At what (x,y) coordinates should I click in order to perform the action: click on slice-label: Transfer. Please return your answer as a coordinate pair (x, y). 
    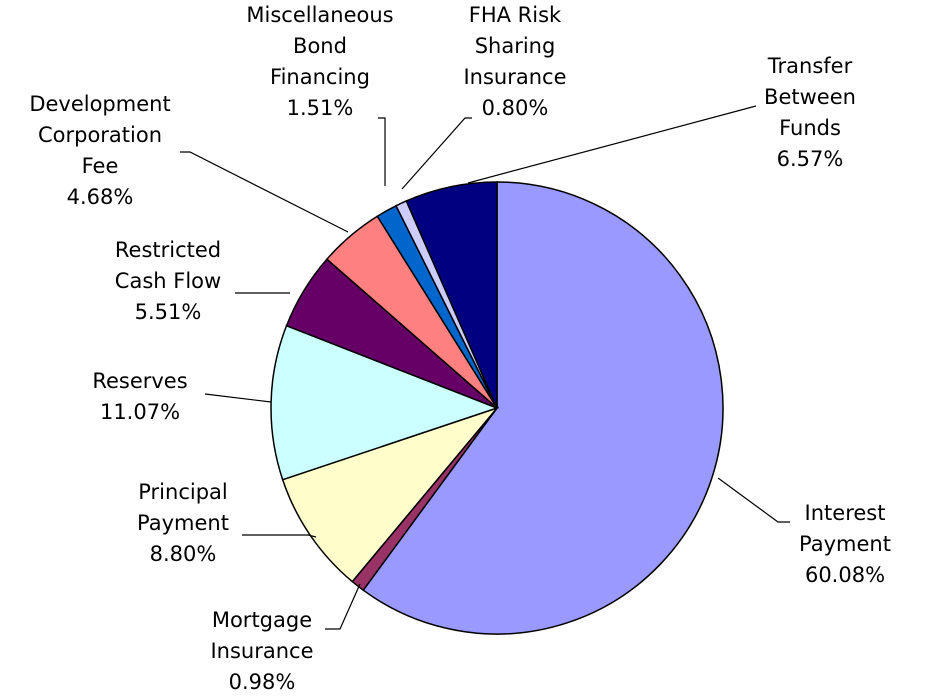
    Looking at the image, I should click on (810, 66).